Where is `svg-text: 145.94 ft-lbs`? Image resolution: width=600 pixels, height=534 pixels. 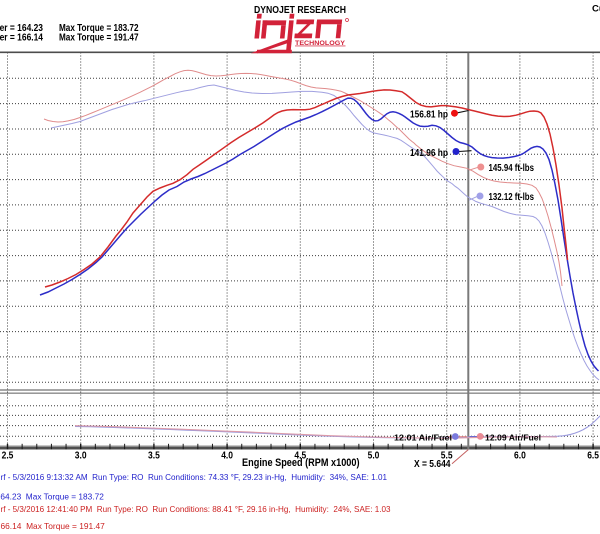 svg-text: 145.94 ft-lbs is located at coordinates (512, 168).